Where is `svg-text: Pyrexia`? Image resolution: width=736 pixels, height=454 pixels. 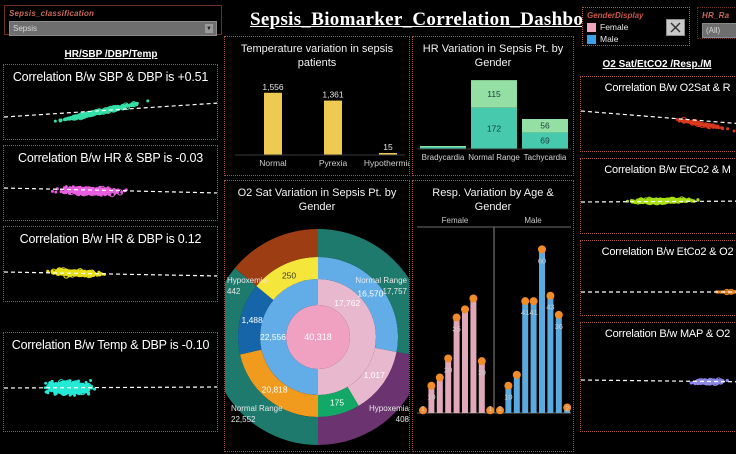 svg-text: Pyrexia is located at coordinates (333, 163).